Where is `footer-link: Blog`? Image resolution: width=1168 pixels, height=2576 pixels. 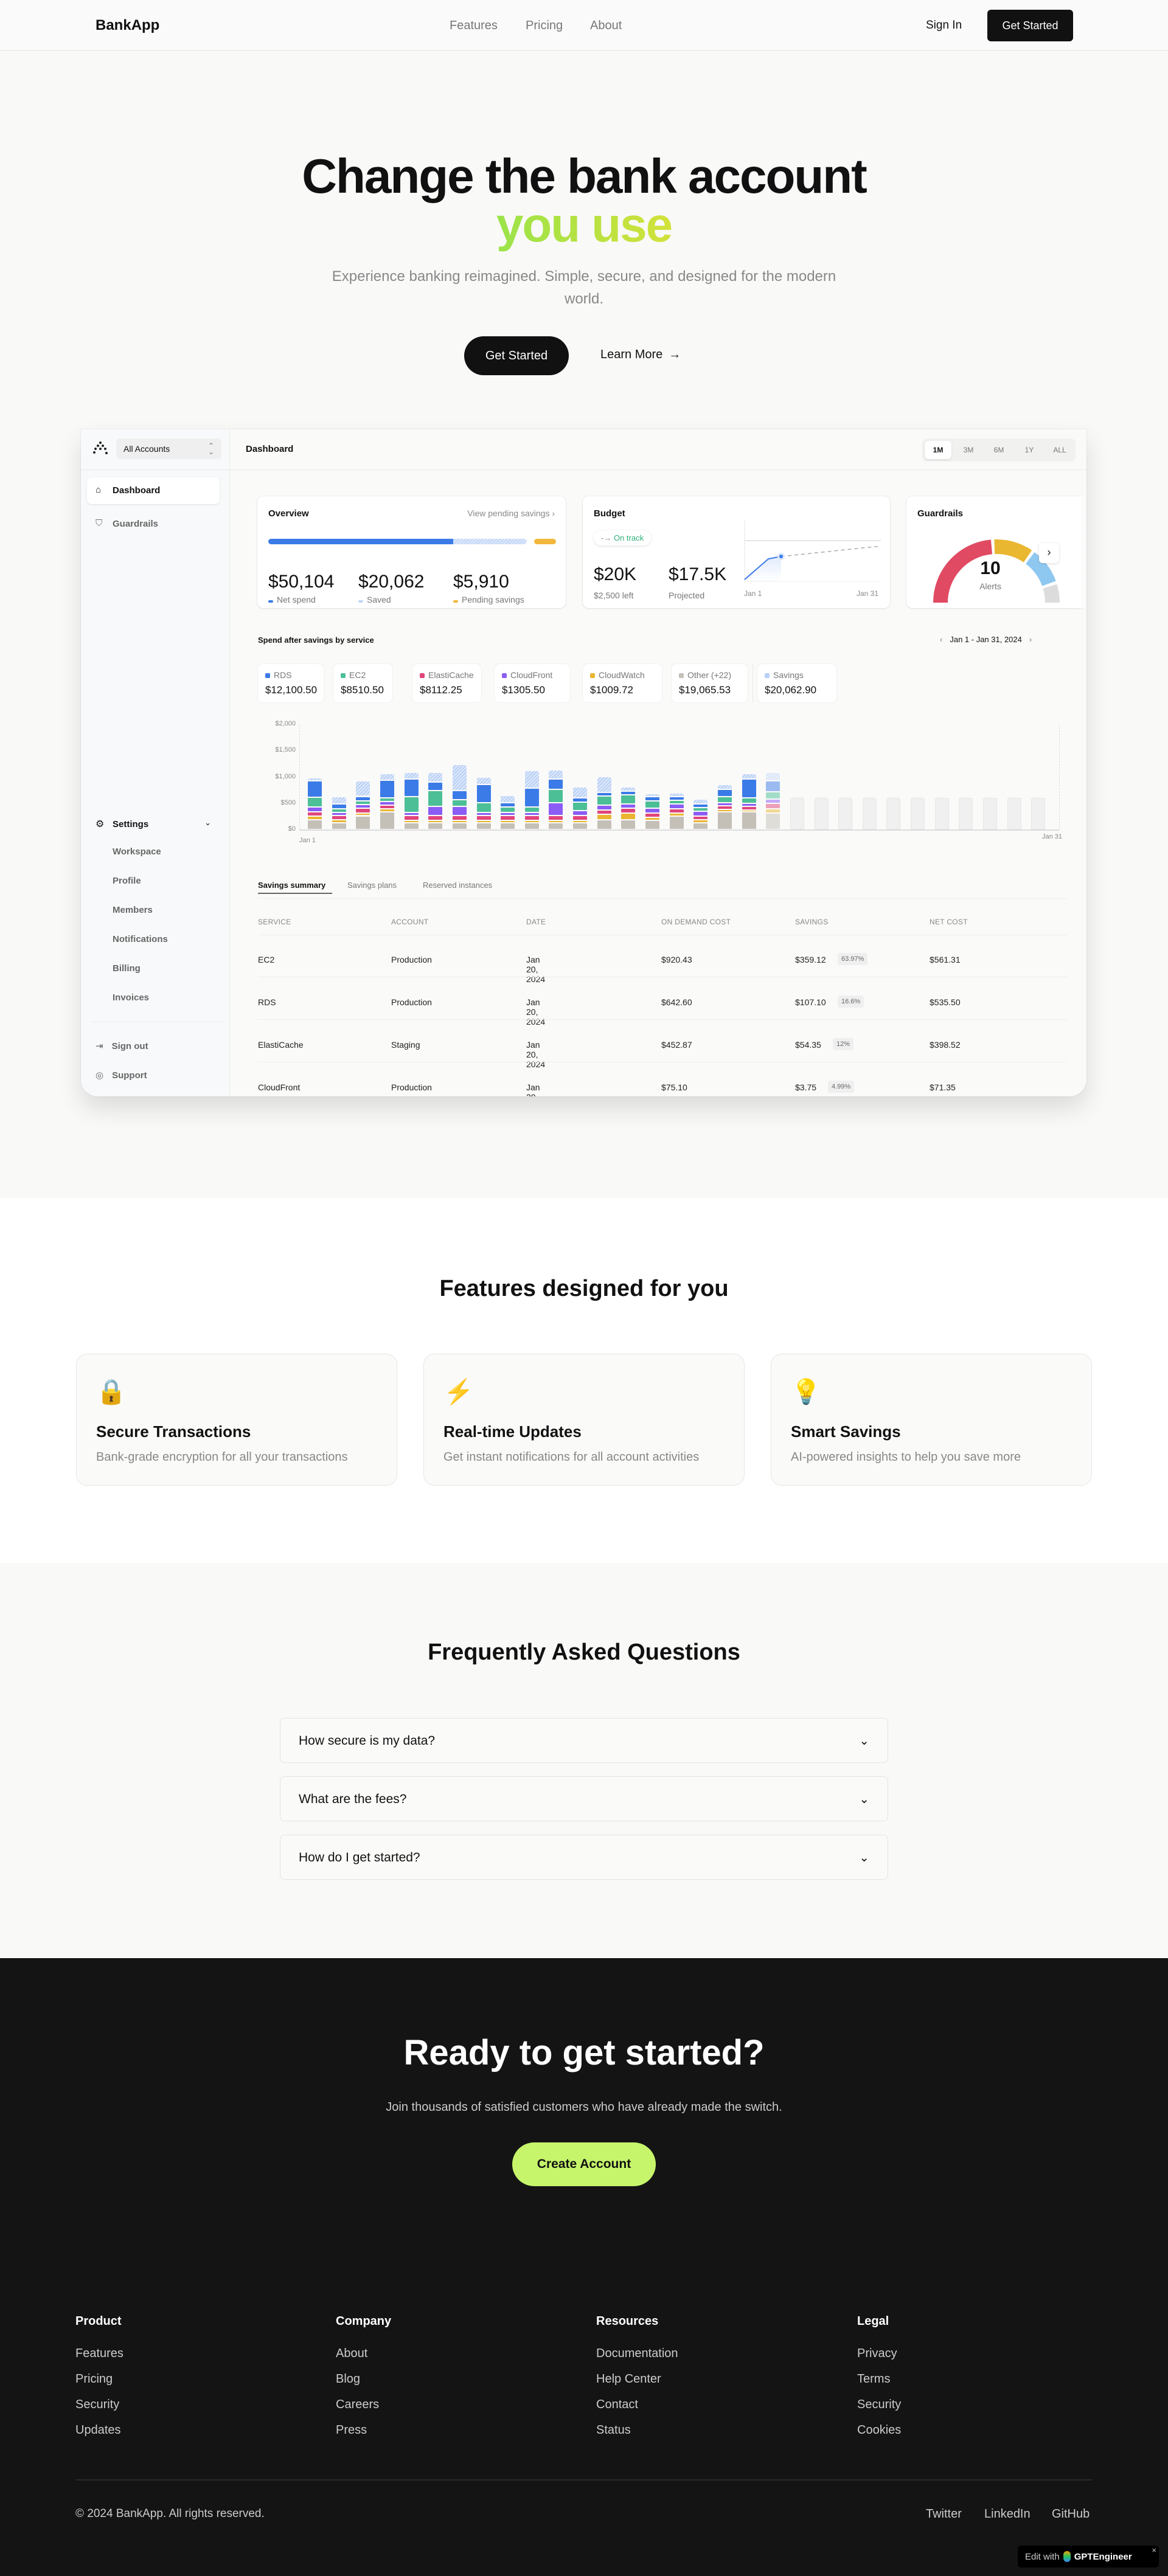
footer-link: Blog is located at coordinates (348, 2379).